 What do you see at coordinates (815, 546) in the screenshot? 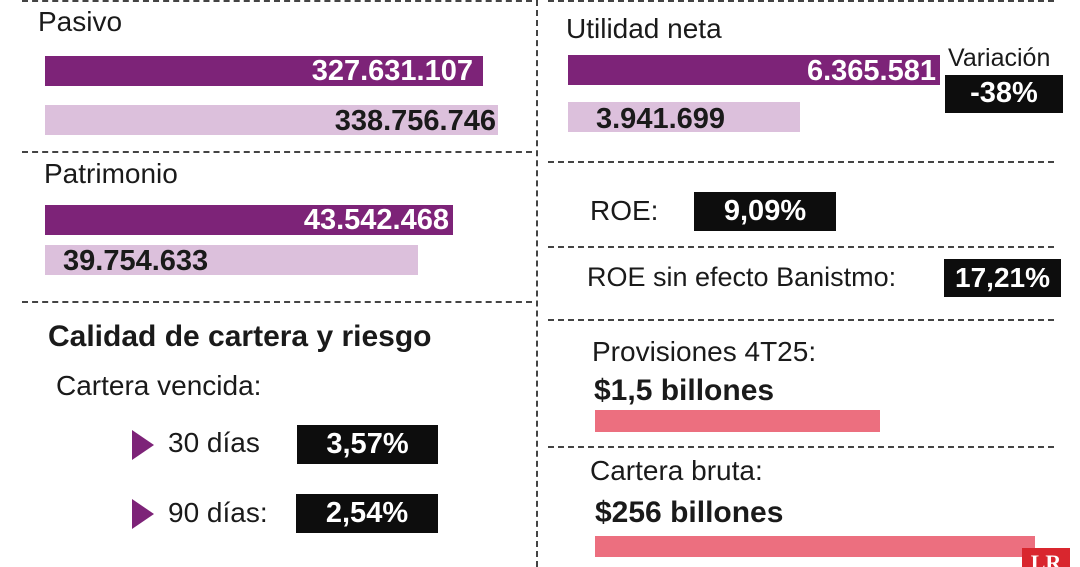
I see `cartera-bruta-bar` at bounding box center [815, 546].